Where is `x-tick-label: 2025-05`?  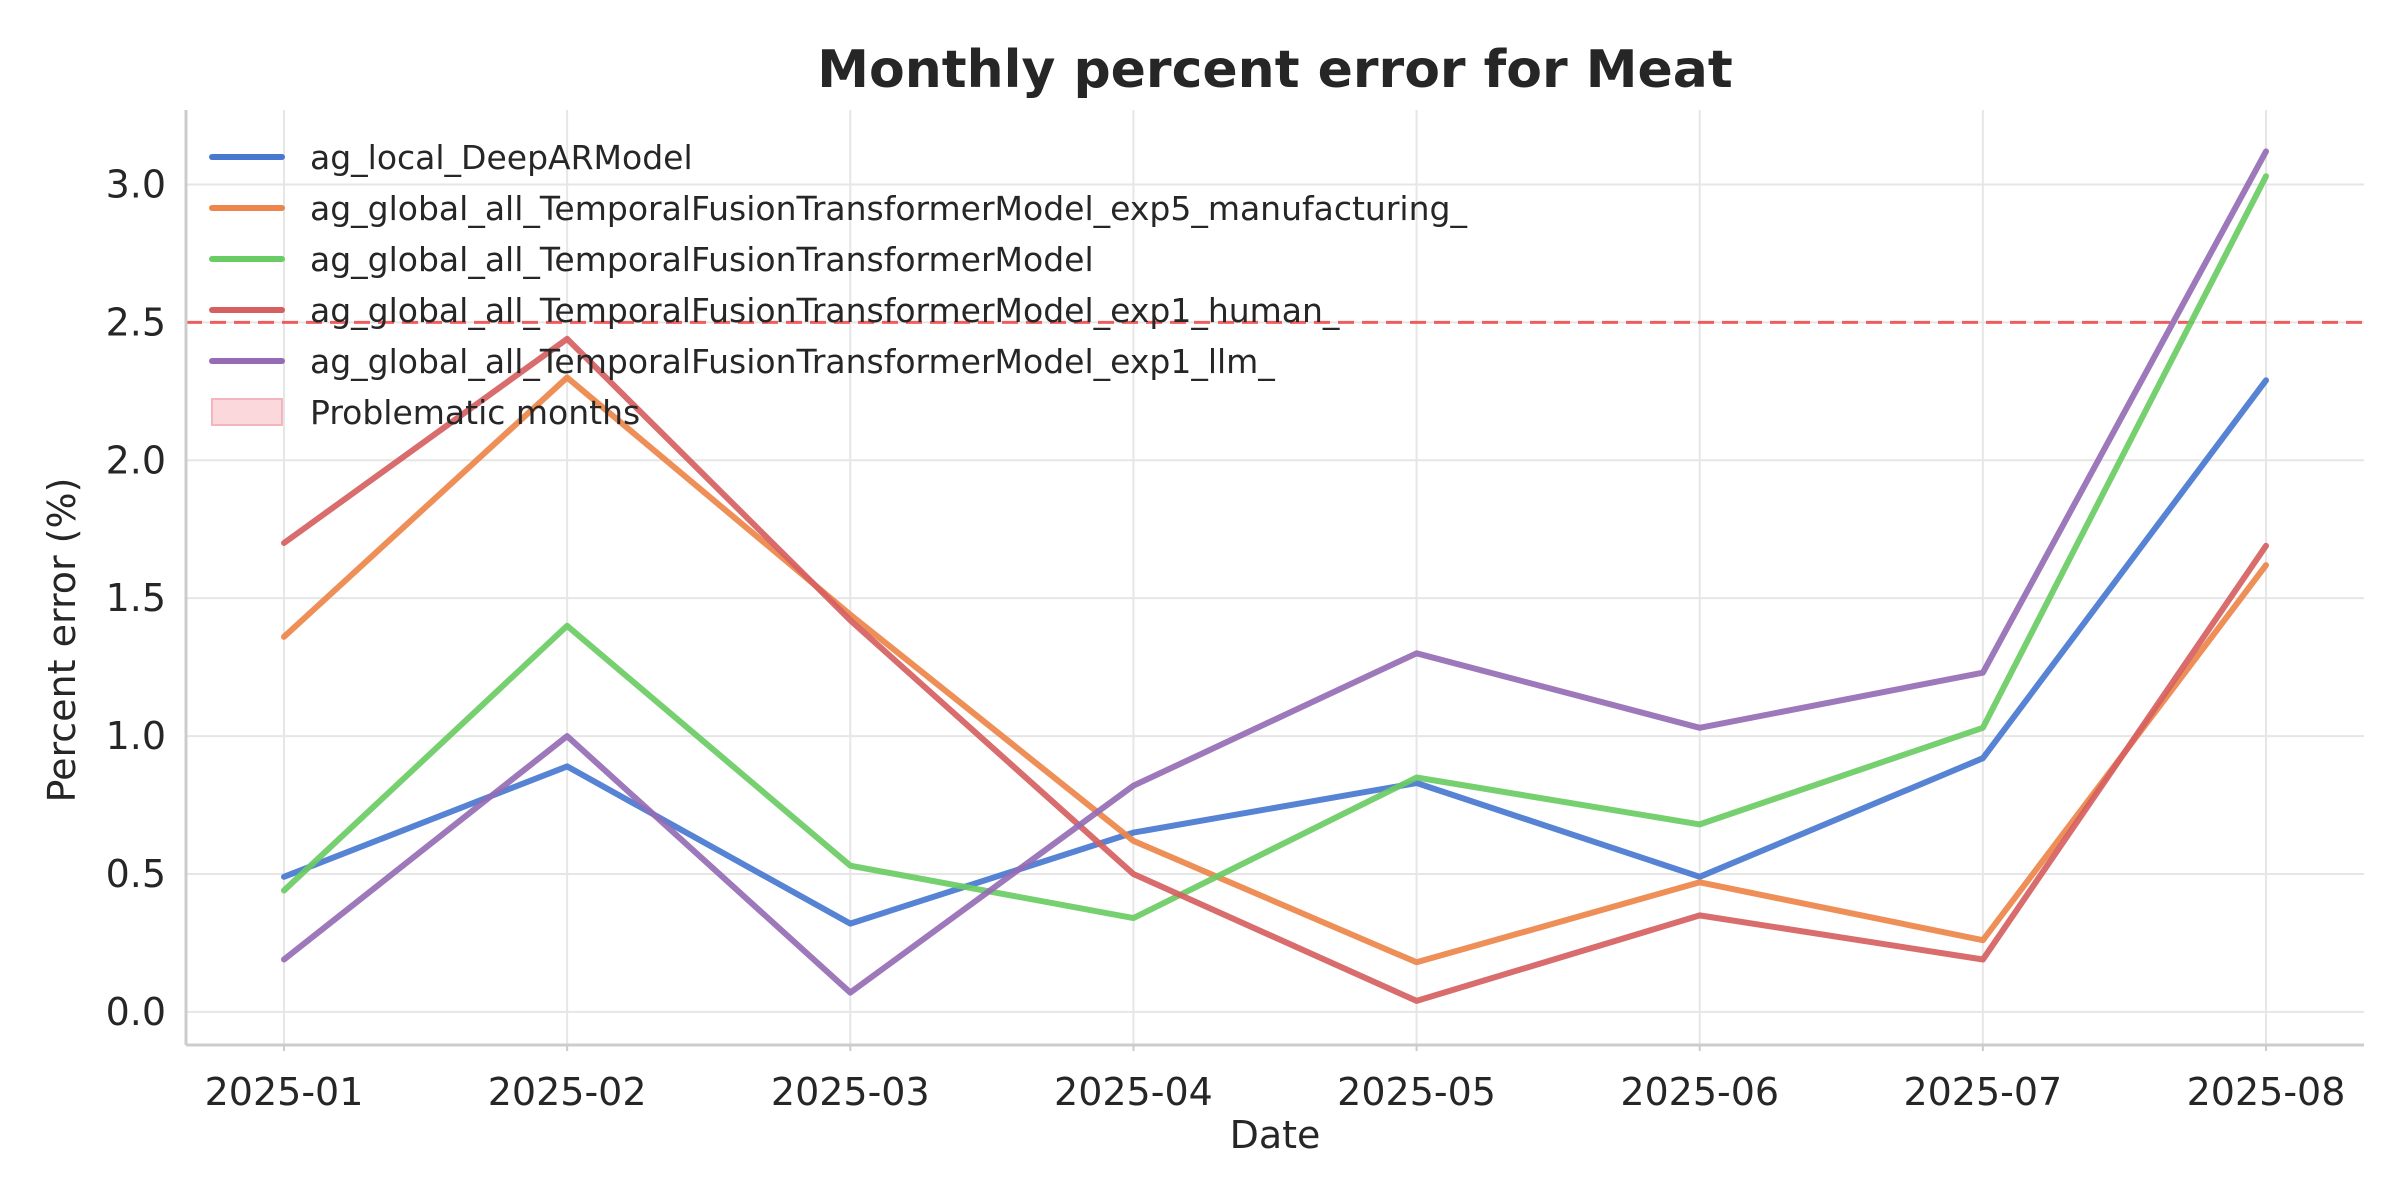 x-tick-label: 2025-05 is located at coordinates (1416, 1092).